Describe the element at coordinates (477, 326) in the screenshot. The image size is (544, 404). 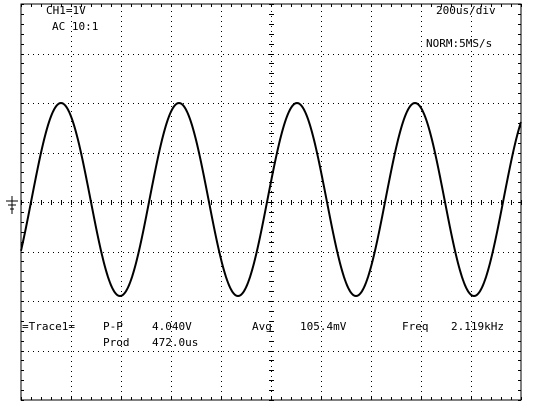
I see `freq-value: 2.119kHz` at that location.